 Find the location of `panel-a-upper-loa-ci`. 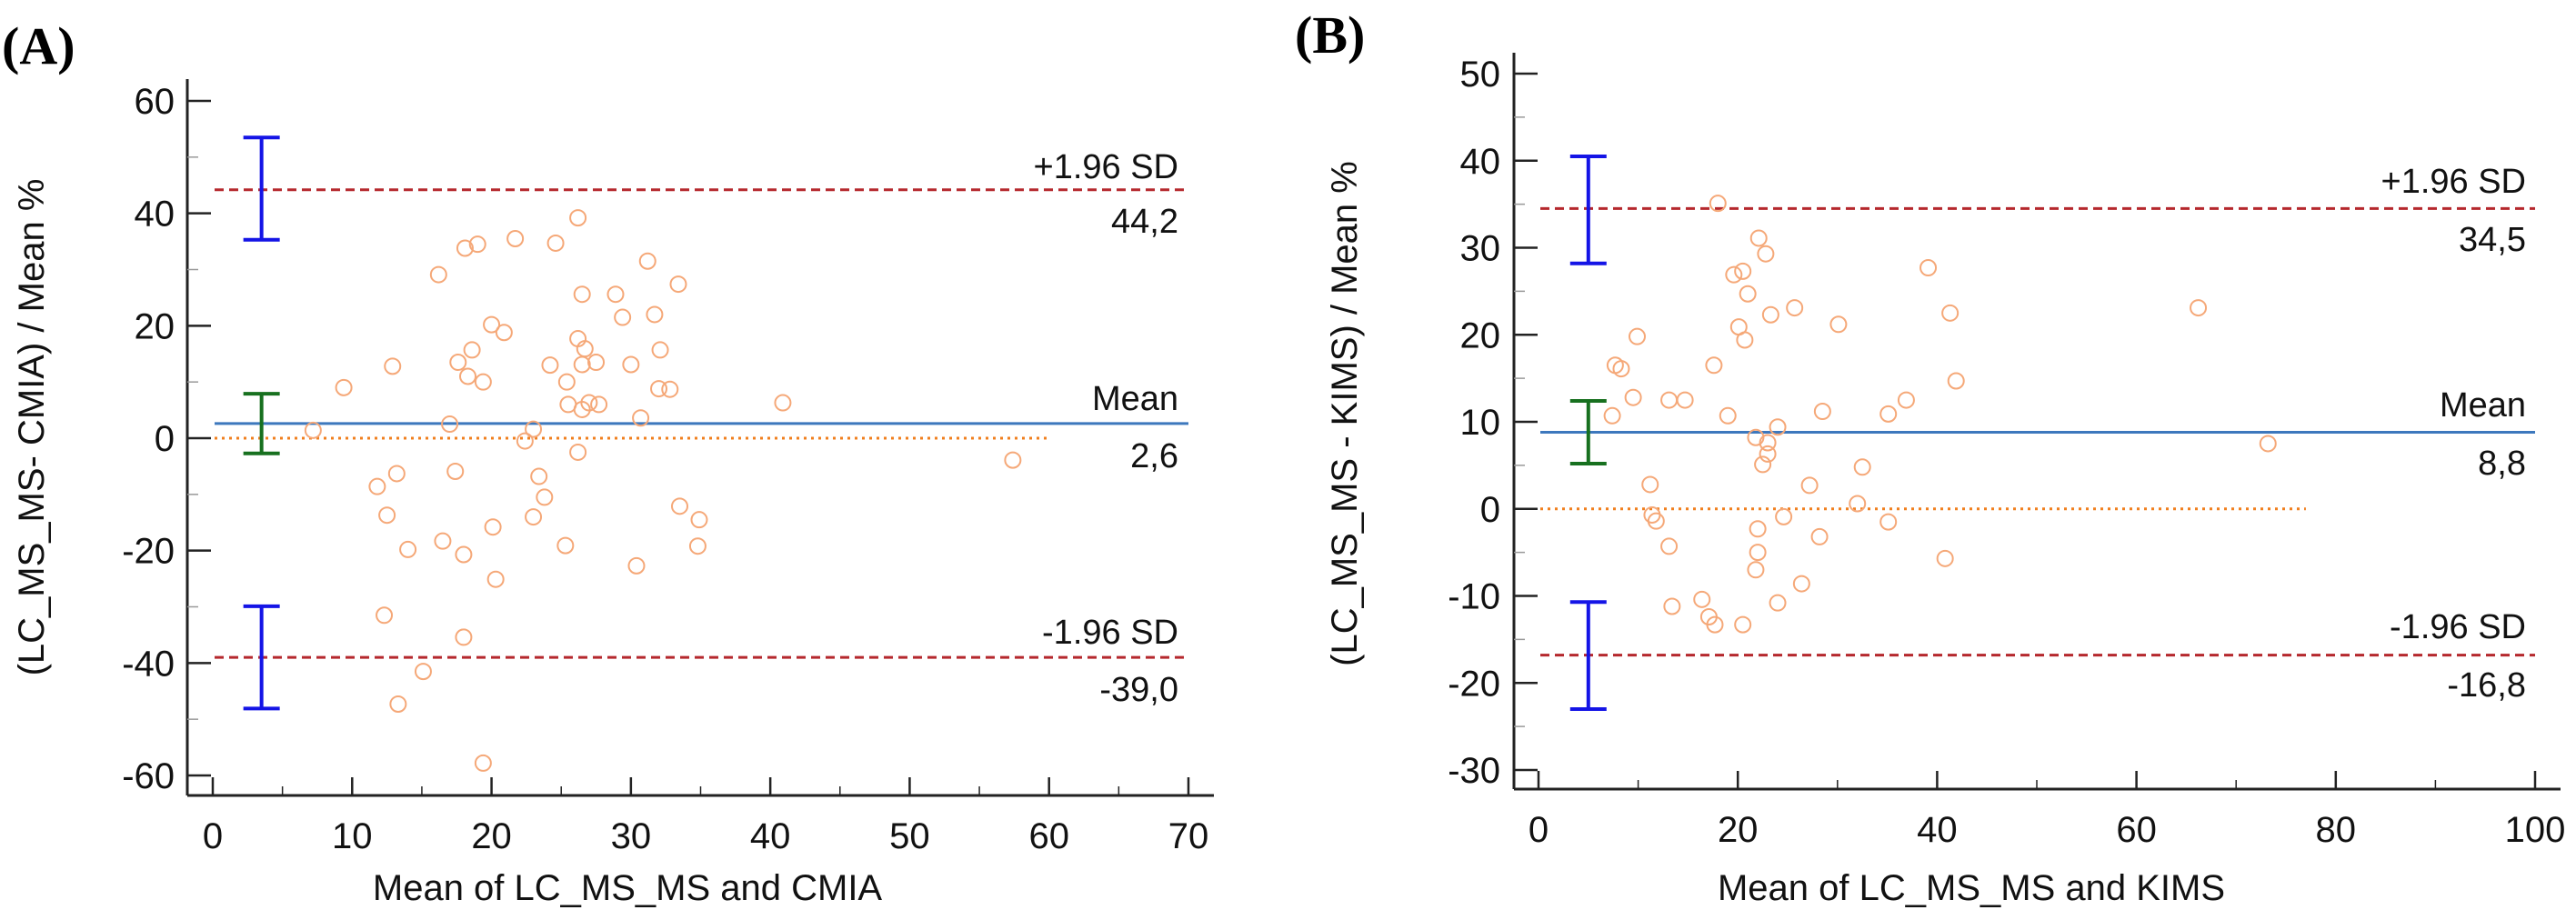

panel-a-upper-loa-ci is located at coordinates (261, 189).